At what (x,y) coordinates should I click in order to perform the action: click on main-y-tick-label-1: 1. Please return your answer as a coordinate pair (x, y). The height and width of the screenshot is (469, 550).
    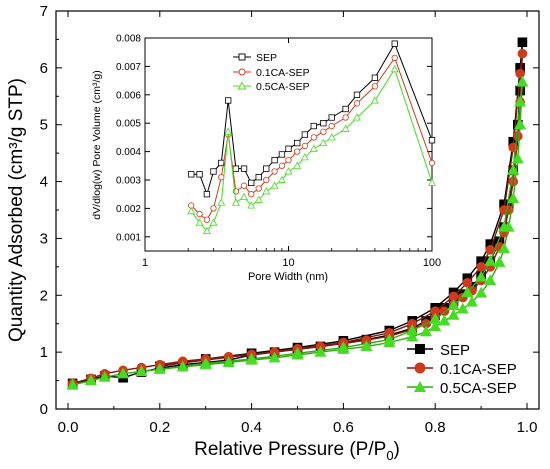
    Looking at the image, I should click on (44, 352).